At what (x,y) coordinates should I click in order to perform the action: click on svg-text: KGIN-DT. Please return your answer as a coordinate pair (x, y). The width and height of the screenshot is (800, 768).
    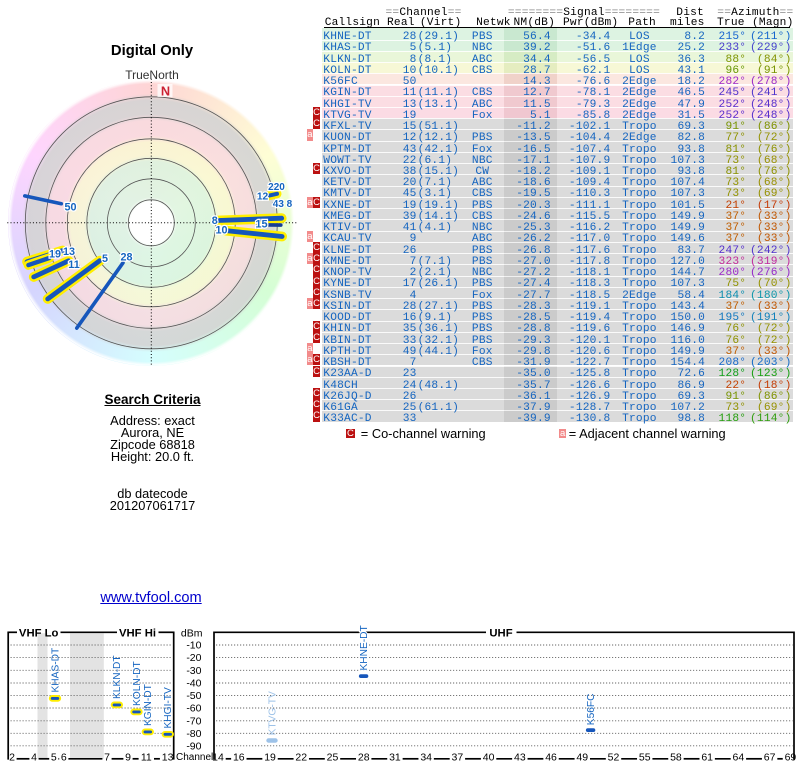
    Looking at the image, I should click on (148, 705).